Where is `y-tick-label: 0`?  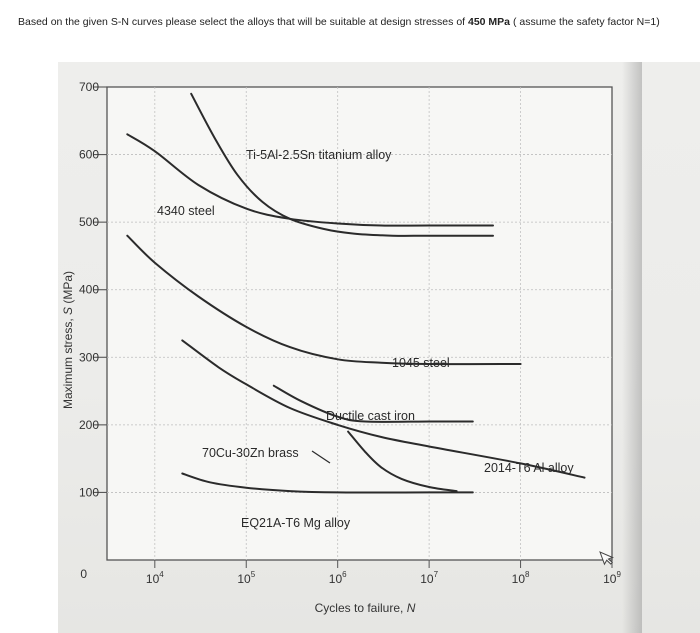
y-tick-label: 0 is located at coordinates (83, 574).